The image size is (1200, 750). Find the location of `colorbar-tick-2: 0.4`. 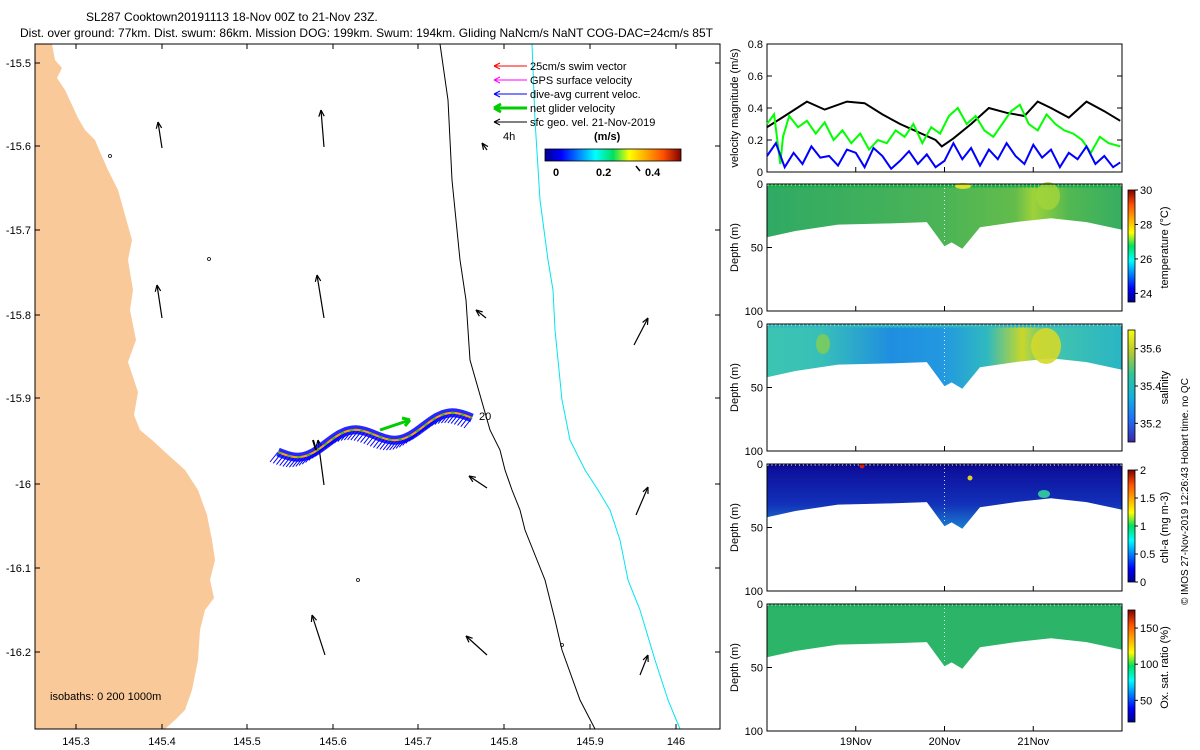

colorbar-tick-2: 0.4 is located at coordinates (653, 173).